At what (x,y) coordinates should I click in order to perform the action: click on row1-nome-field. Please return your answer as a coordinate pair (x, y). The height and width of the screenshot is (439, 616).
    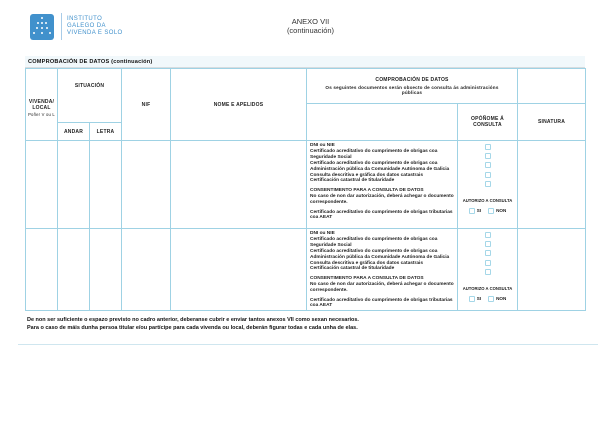
    Looking at the image, I should click on (239, 185).